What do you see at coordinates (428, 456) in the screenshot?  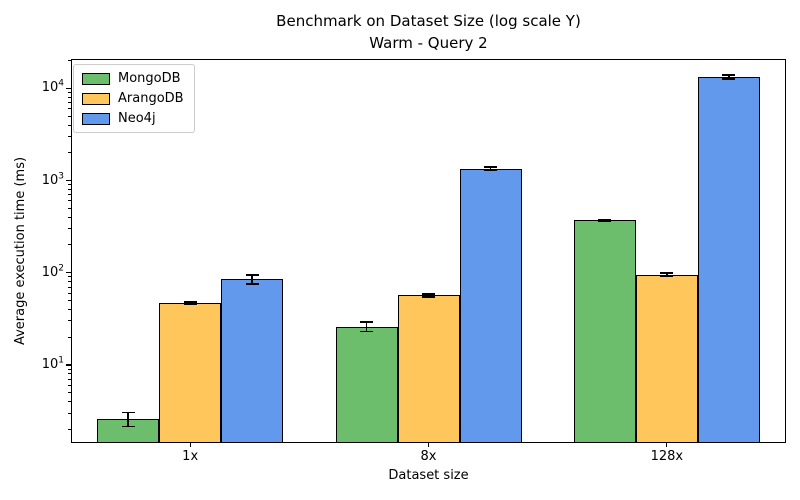 I see `x-tick-label-8x: 8x` at bounding box center [428, 456].